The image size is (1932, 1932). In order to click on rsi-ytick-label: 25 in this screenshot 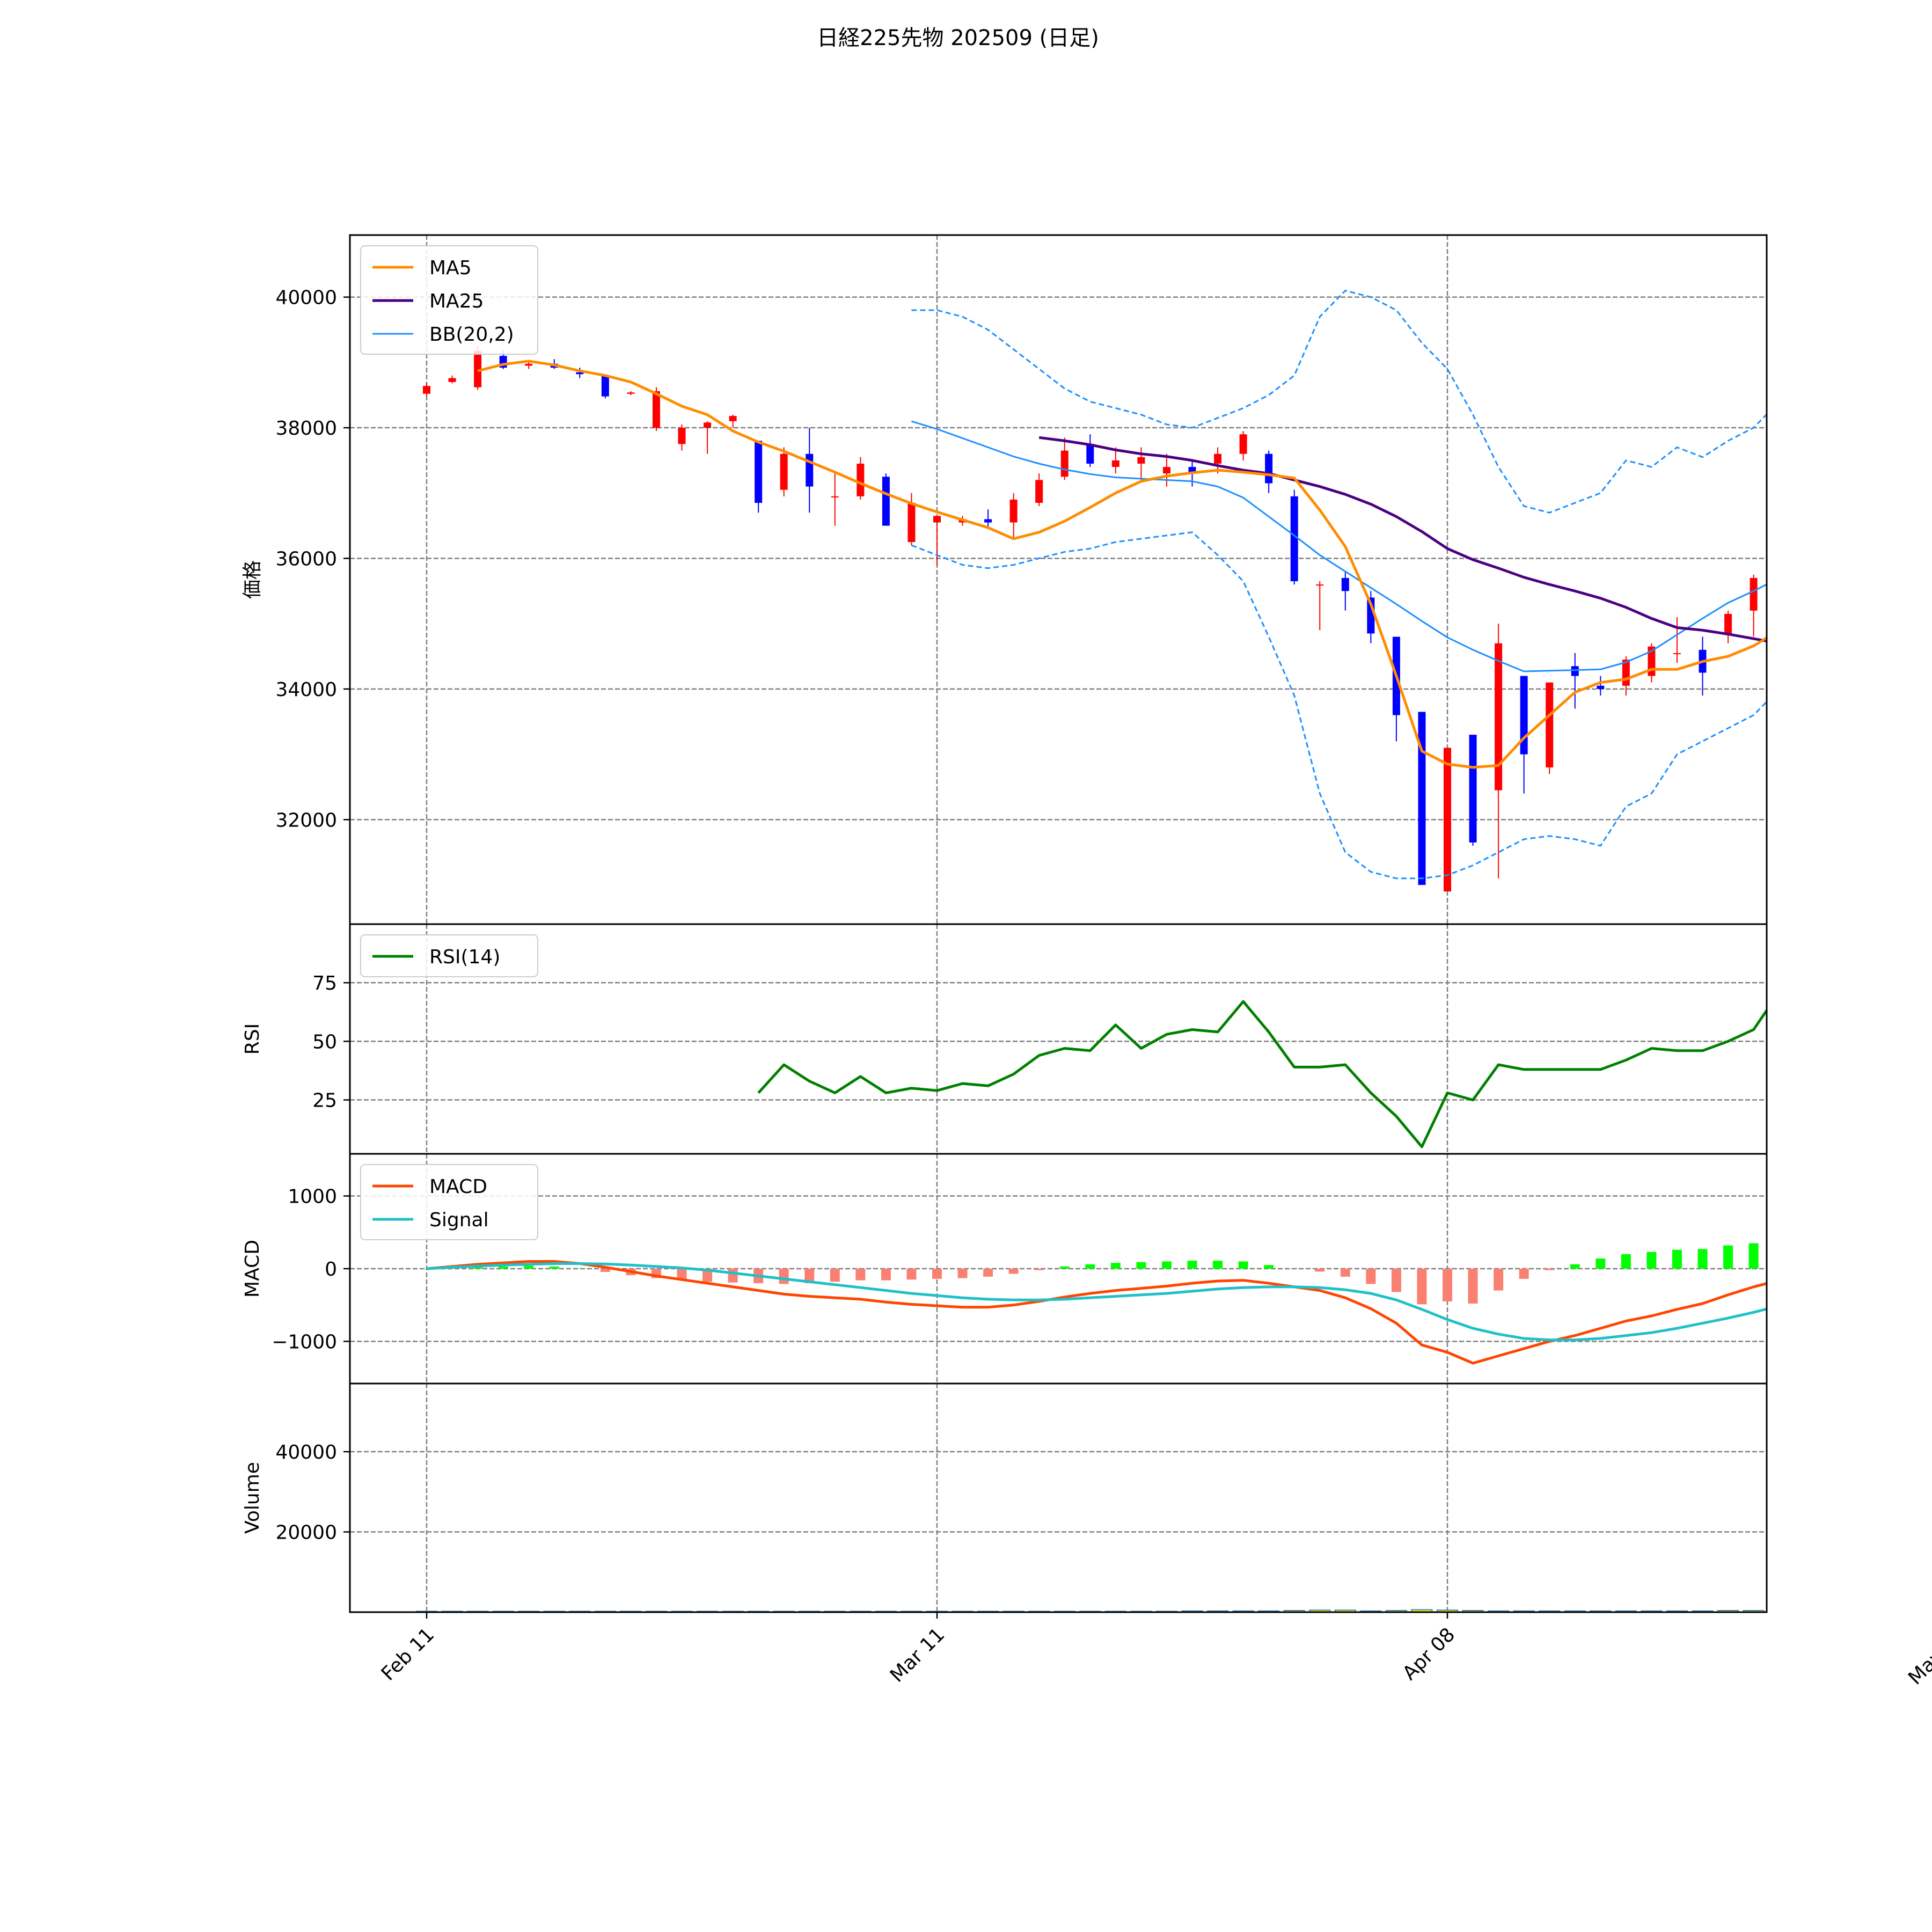, I will do `click(324, 1101)`.